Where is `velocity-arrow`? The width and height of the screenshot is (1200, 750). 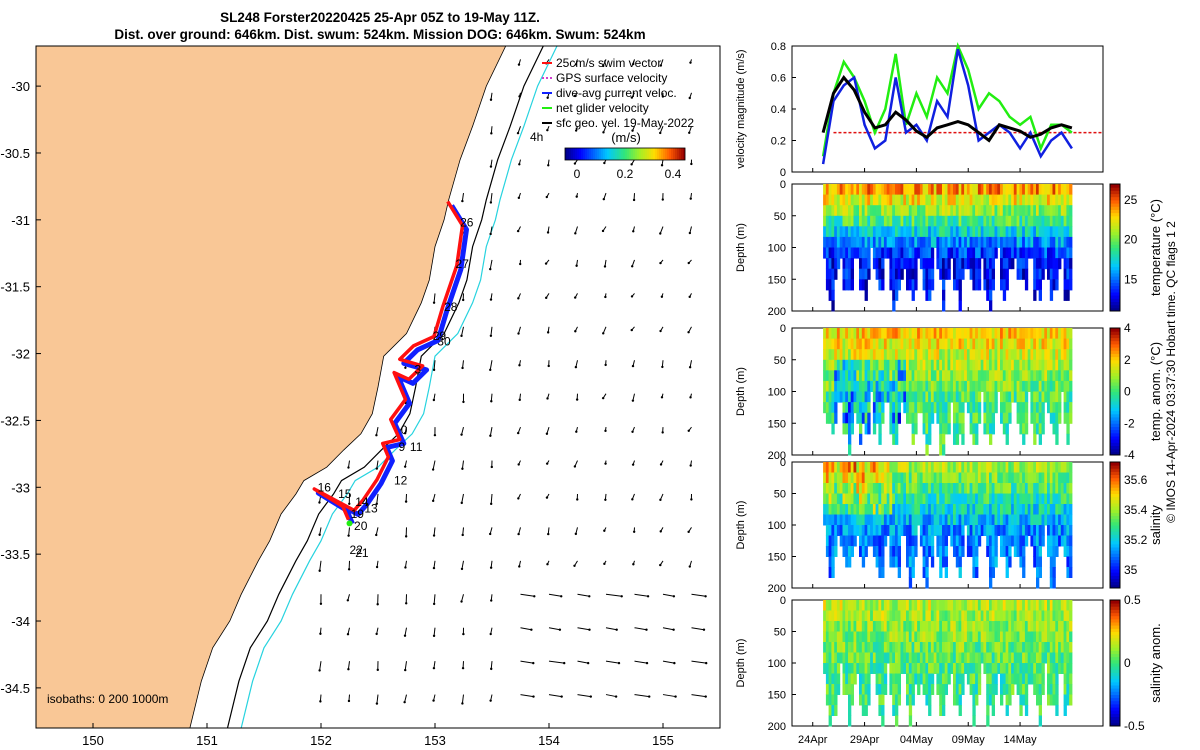
velocity-arrow is located at coordinates (434, 631).